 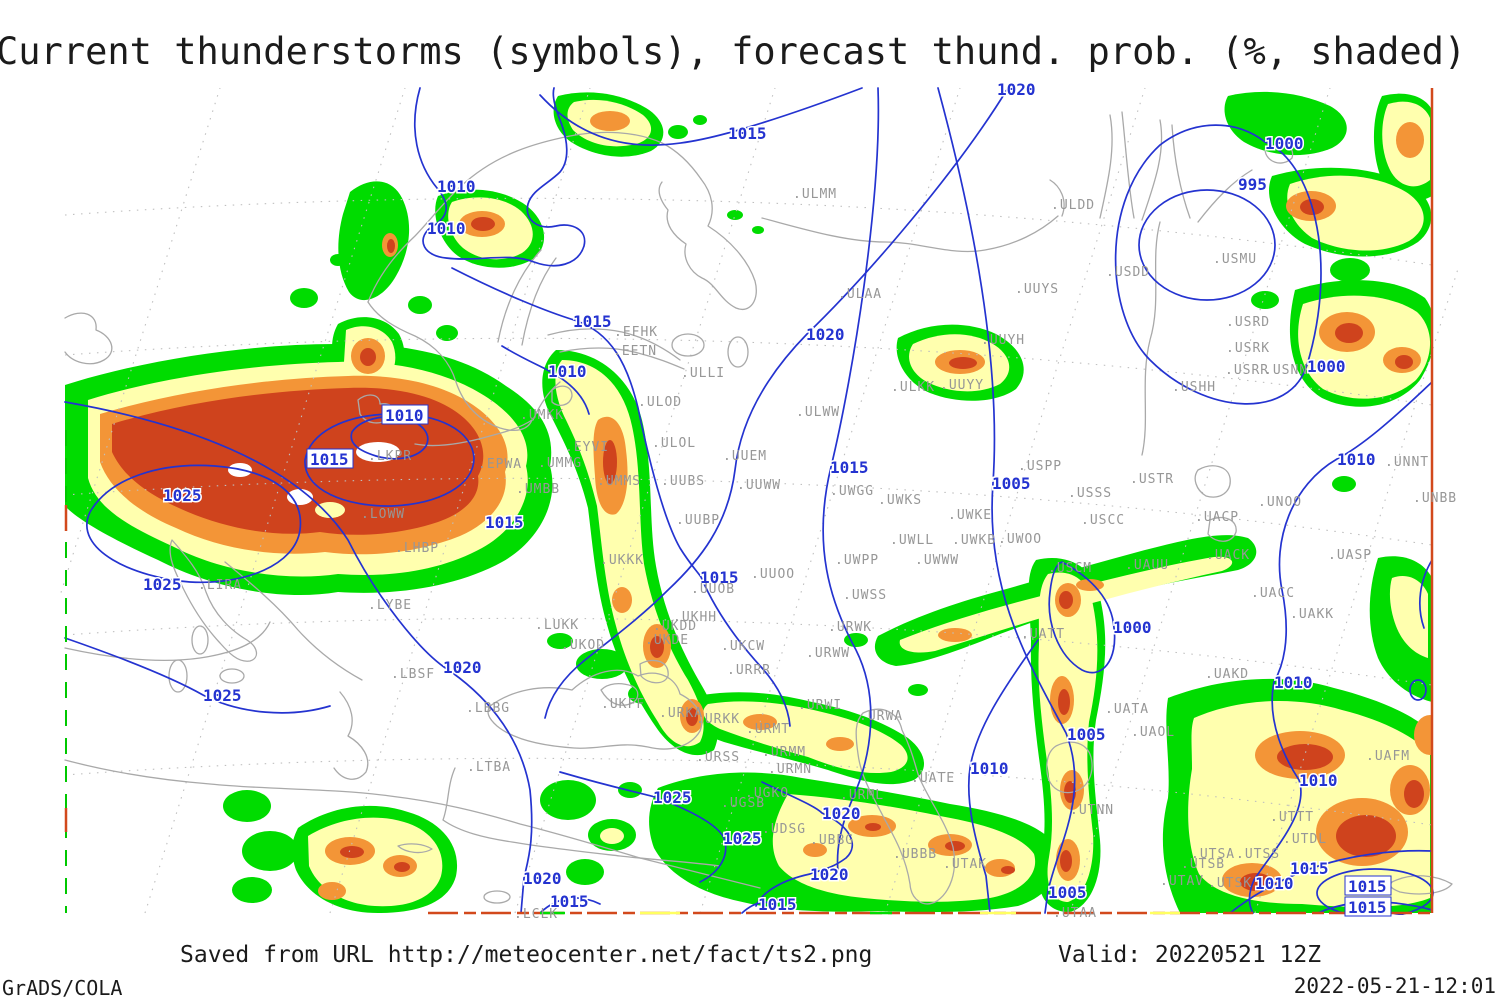 What do you see at coordinates (1248, 322) in the screenshot?
I see `station-label: .USRD` at bounding box center [1248, 322].